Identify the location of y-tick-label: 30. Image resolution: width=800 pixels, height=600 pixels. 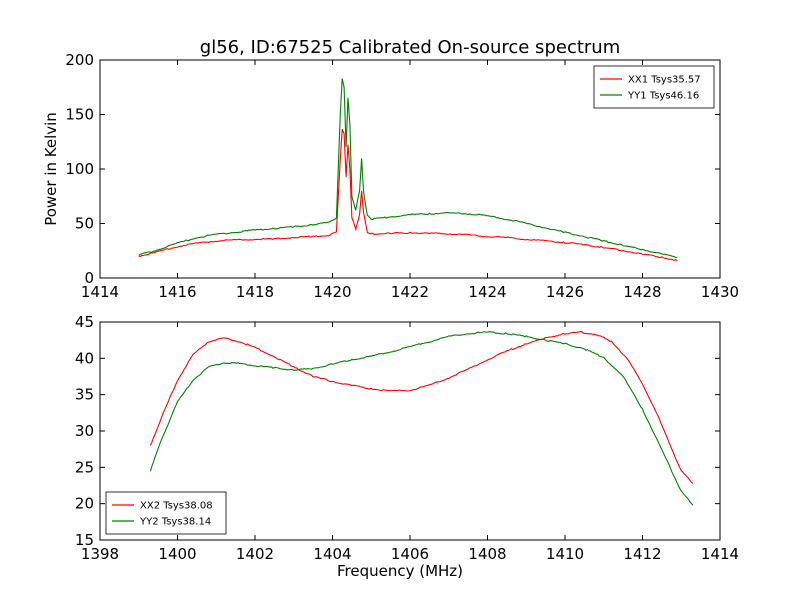
(84, 431).